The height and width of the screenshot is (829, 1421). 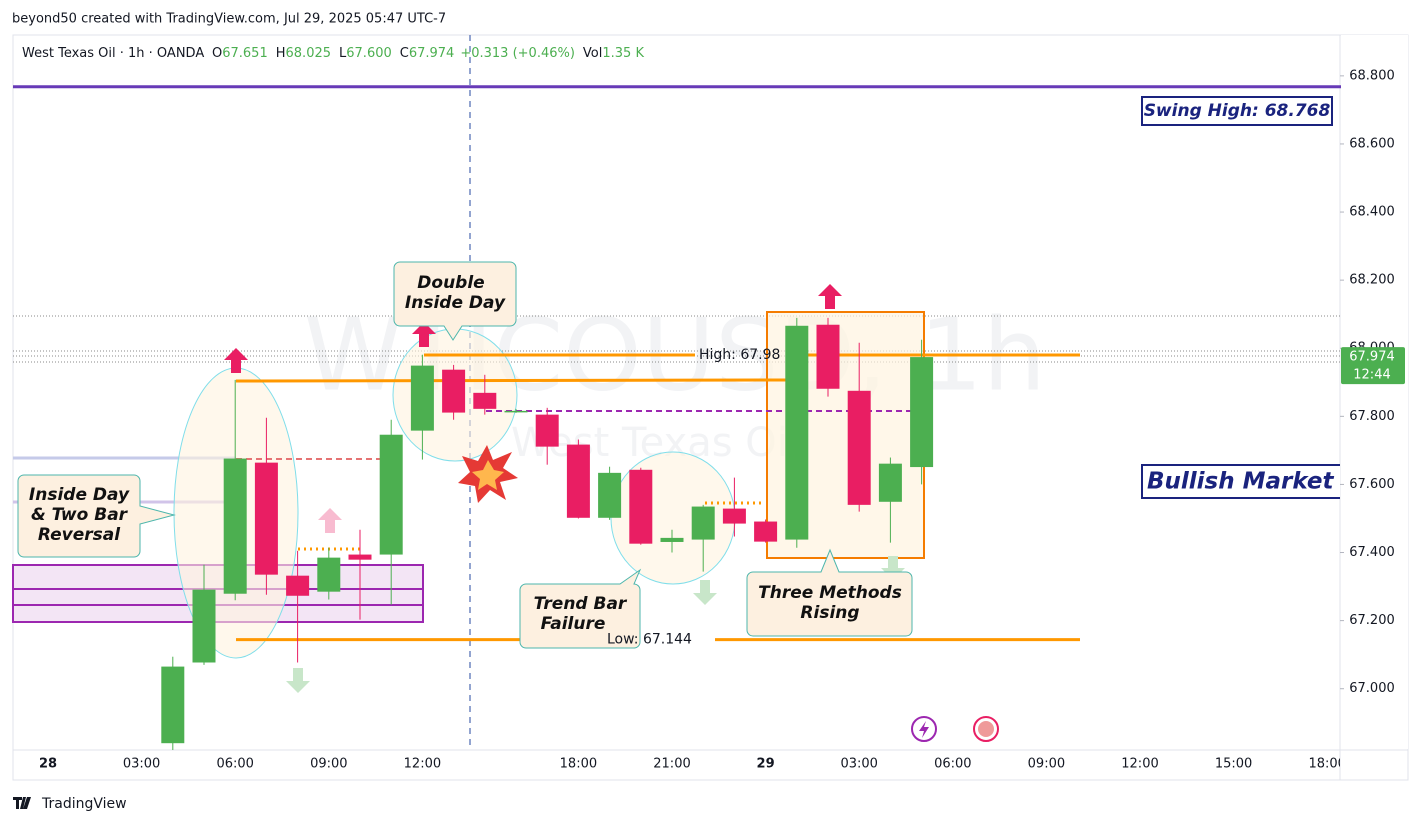 I want to click on level-label: Swing High: 68.768, so click(x=1237, y=111).